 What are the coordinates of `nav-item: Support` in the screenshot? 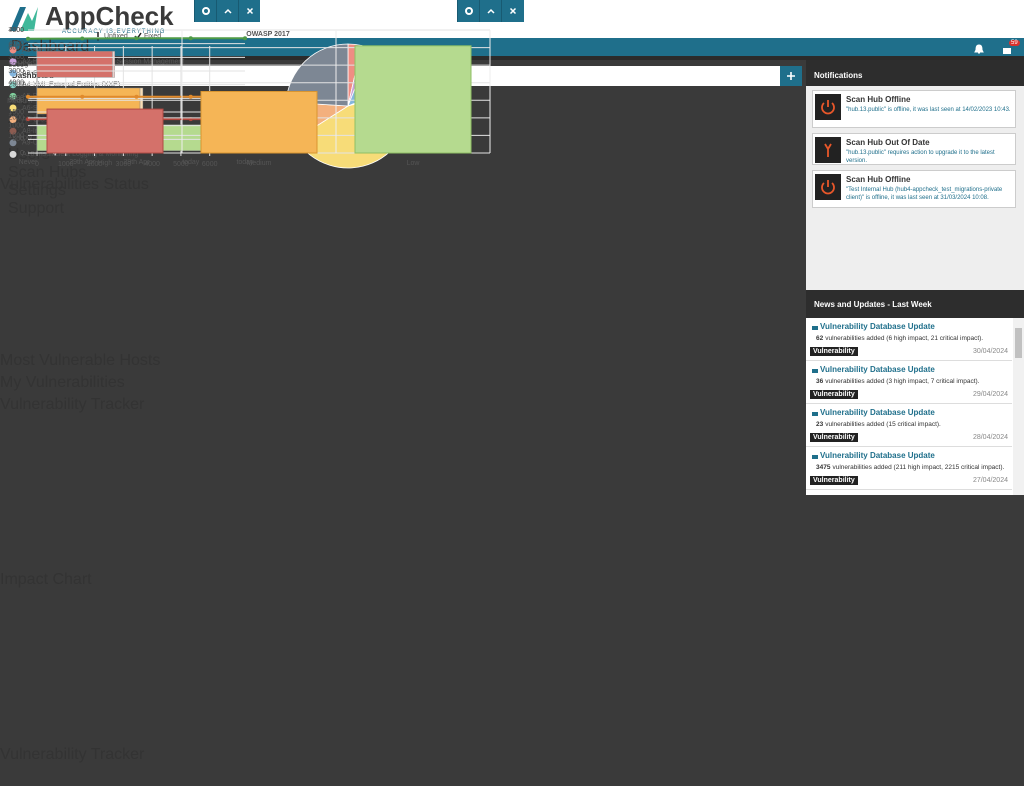 It's located at (512, 209).